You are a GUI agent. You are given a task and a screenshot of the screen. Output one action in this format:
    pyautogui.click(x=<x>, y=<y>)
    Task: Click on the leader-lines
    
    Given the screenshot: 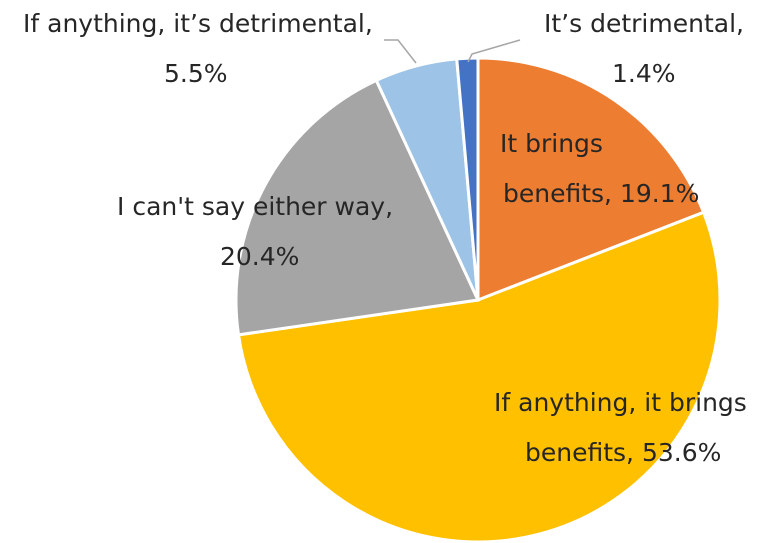 What is the action you would take?
    pyautogui.click(x=452, y=51)
    